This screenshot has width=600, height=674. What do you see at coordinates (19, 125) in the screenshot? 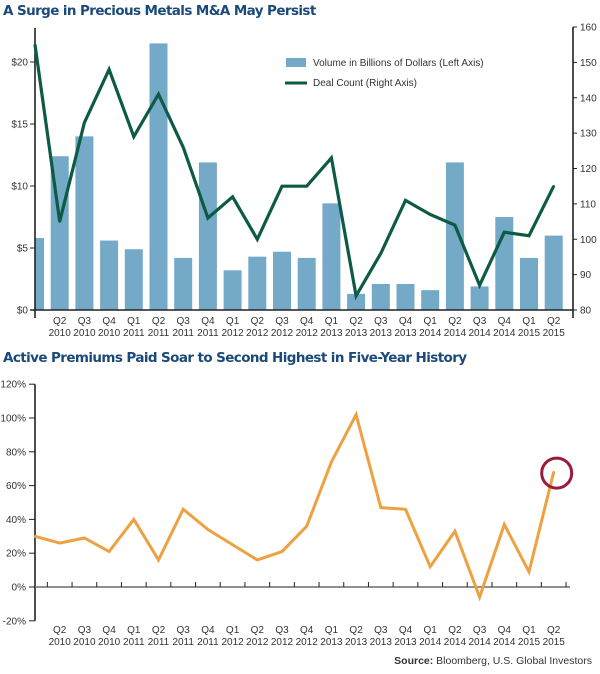
I see `left-axis-tick-label: $15` at bounding box center [19, 125].